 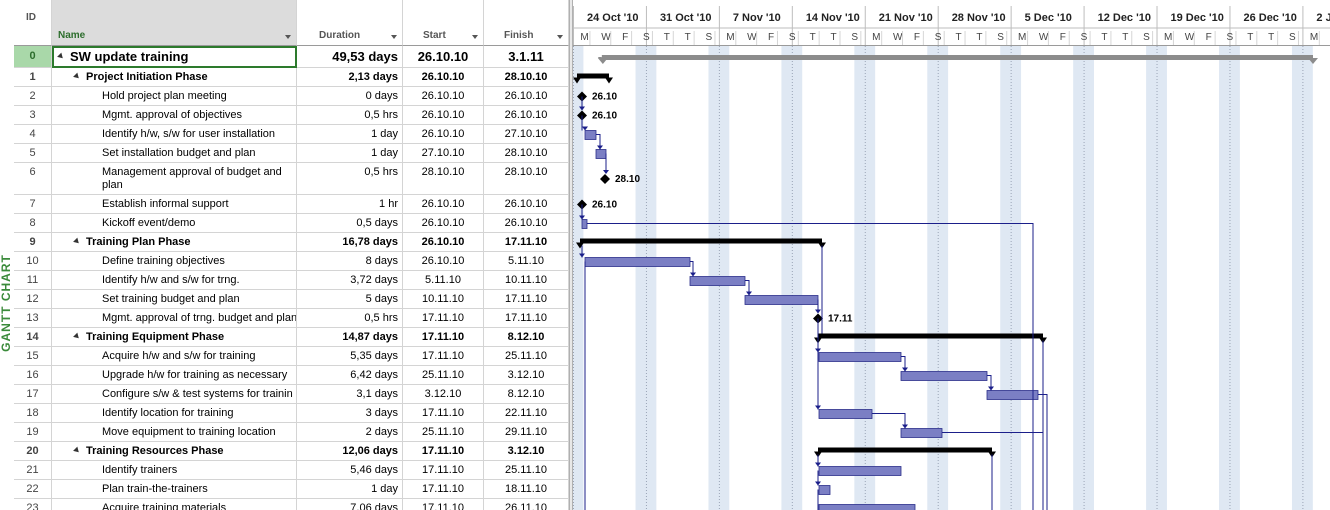 What do you see at coordinates (33, 261) in the screenshot?
I see `task-id-cell: 10` at bounding box center [33, 261].